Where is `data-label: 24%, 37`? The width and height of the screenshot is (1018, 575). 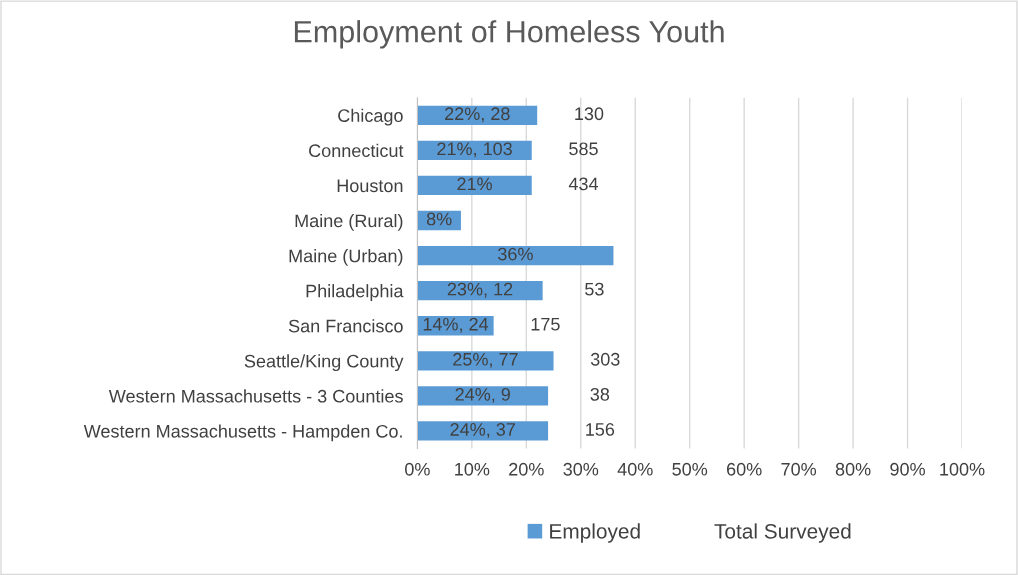
data-label: 24%, 37 is located at coordinates (482, 430).